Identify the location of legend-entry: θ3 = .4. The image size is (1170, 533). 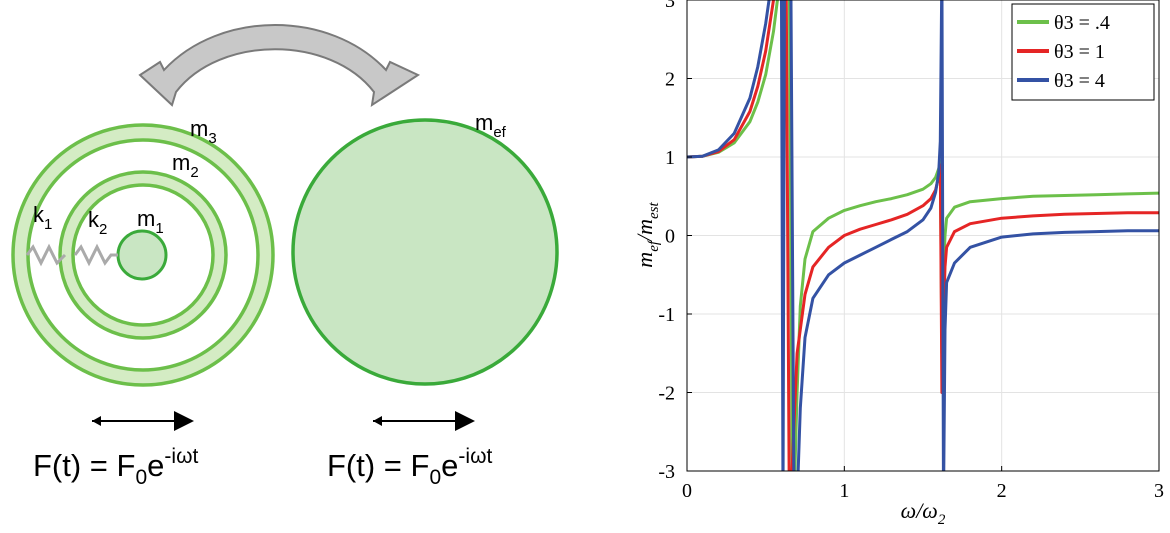
(1082, 23).